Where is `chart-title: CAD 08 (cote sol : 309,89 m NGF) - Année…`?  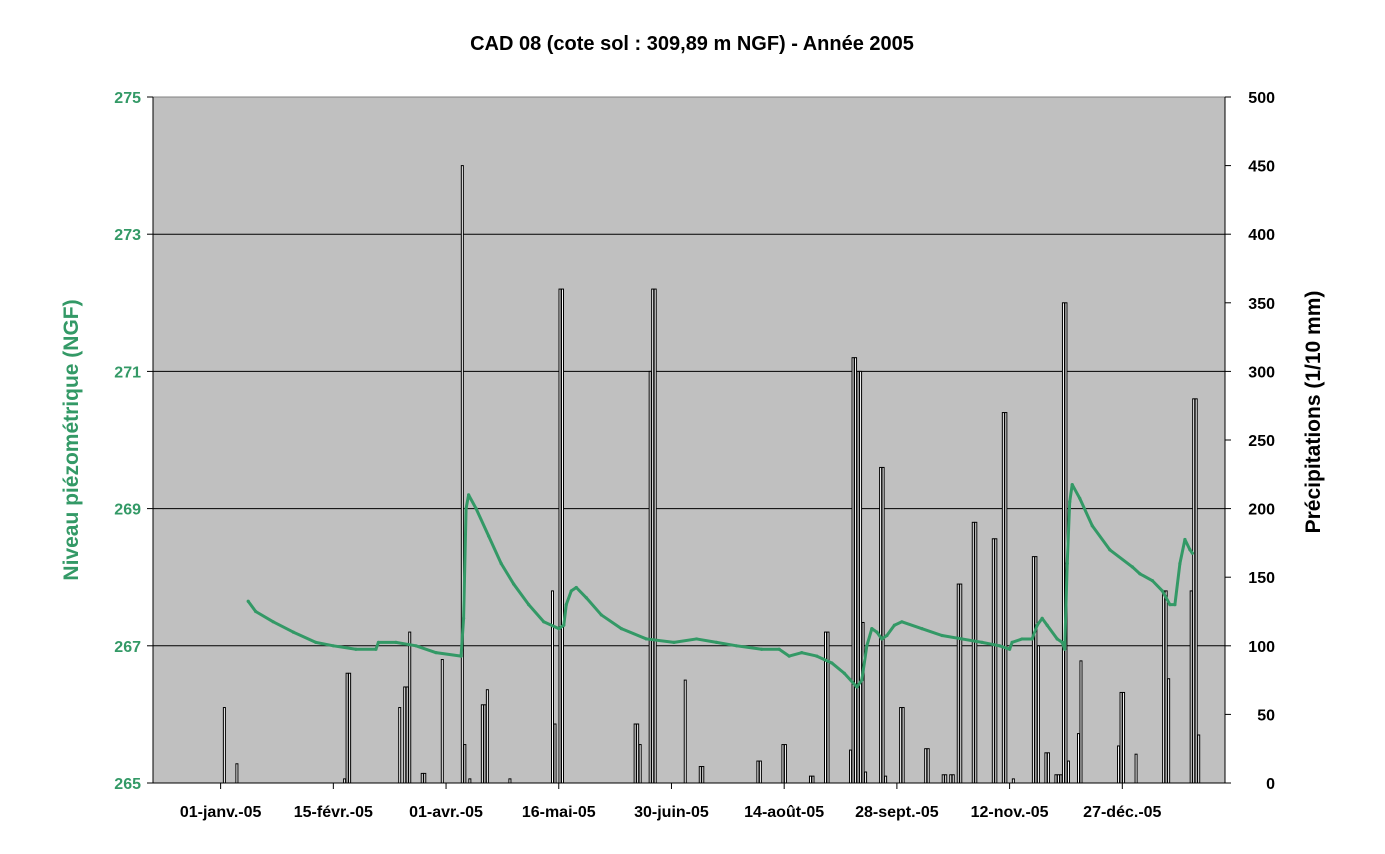 chart-title: CAD 08 (cote sol : 309,89 m NGF) - Année… is located at coordinates (692, 44).